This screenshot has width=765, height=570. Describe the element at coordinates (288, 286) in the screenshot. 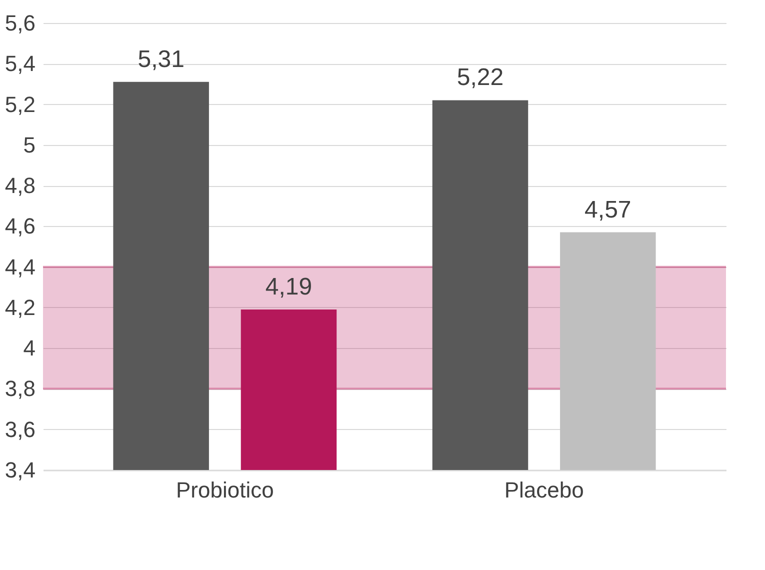

I see `data-label: 4,19` at that location.